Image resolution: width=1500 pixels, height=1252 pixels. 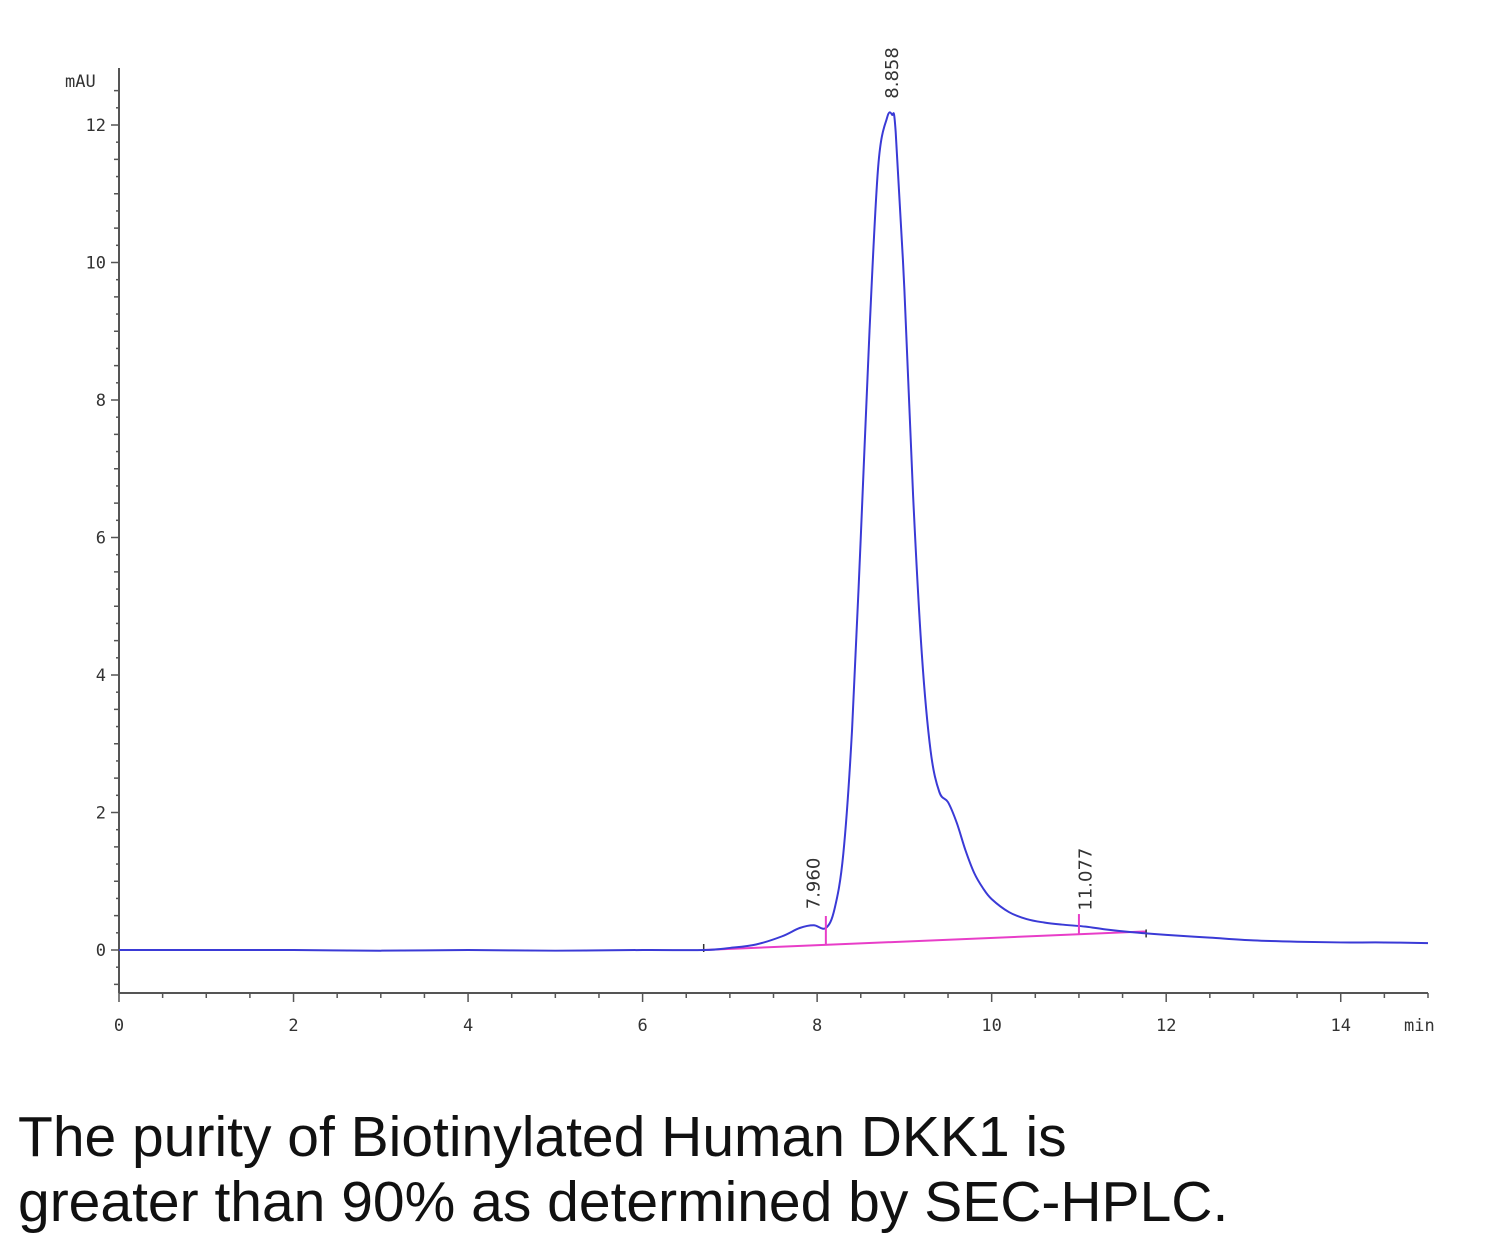 What do you see at coordinates (101, 539) in the screenshot?
I see `y-tick-label: 6` at bounding box center [101, 539].